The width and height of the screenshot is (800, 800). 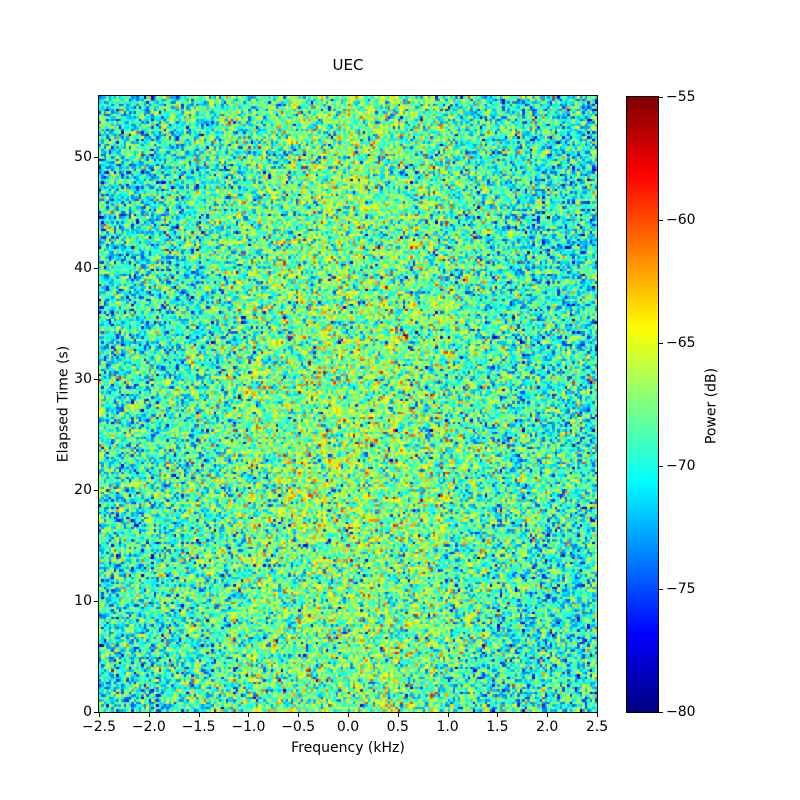 What do you see at coordinates (83, 379) in the screenshot?
I see `y-tick-label: 30` at bounding box center [83, 379].